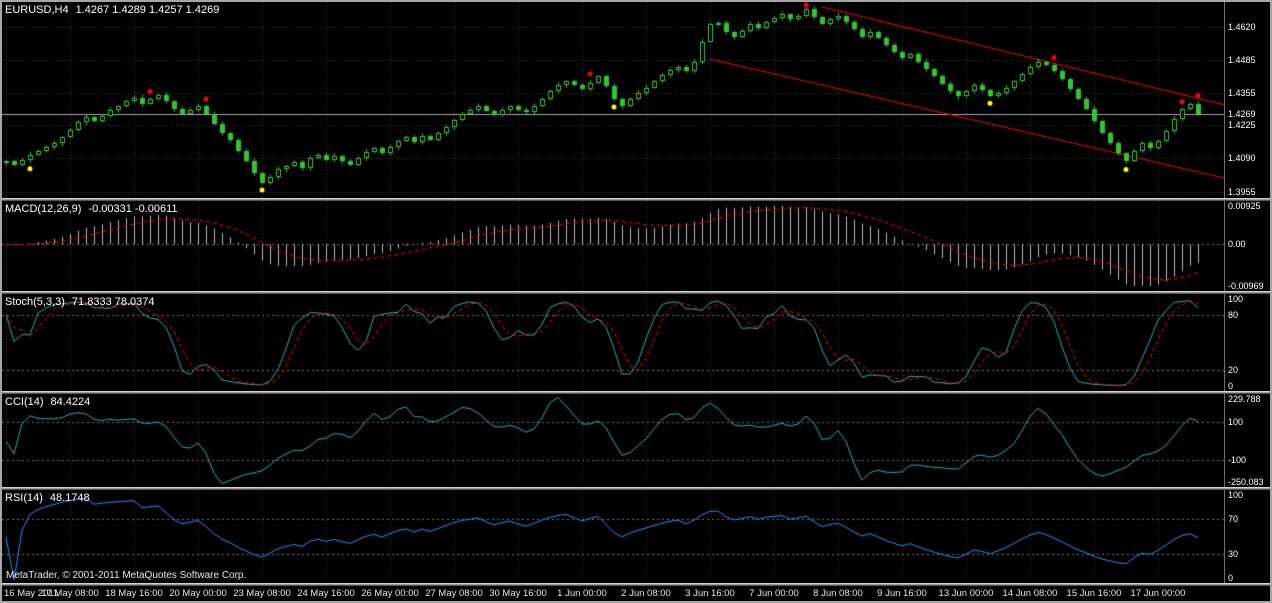  Describe the element at coordinates (1030, 593) in the screenshot. I see `time-axis-label: 14 Jun 08:00` at that location.